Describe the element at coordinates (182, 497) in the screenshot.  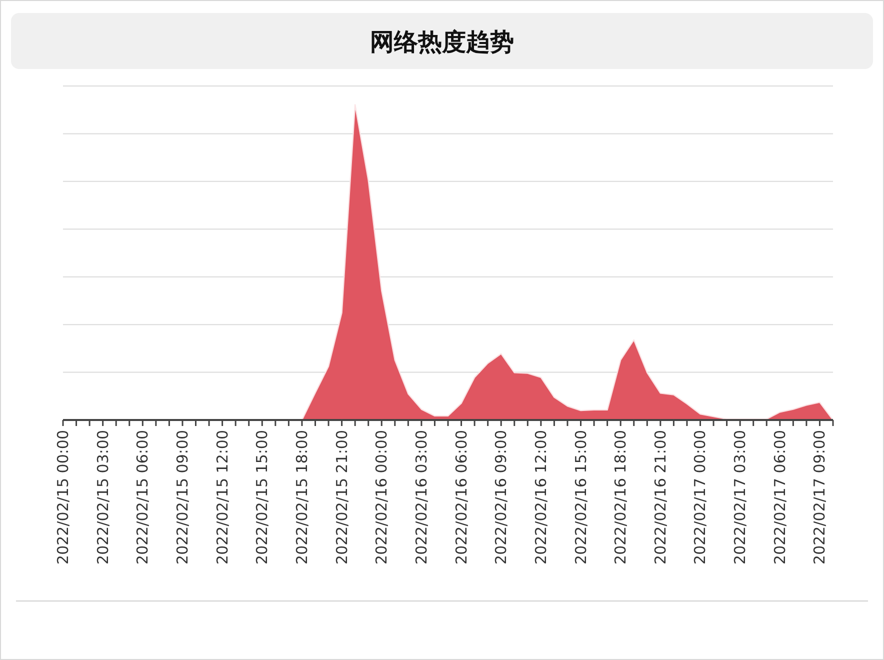
I see `x-tick-label: 2022/02/15 09:00` at that location.